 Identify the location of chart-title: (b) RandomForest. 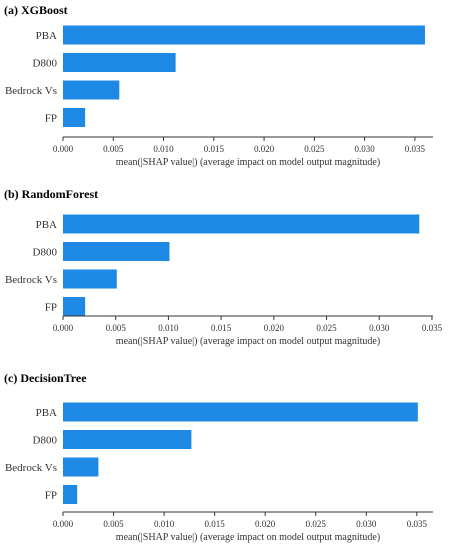
(51, 194).